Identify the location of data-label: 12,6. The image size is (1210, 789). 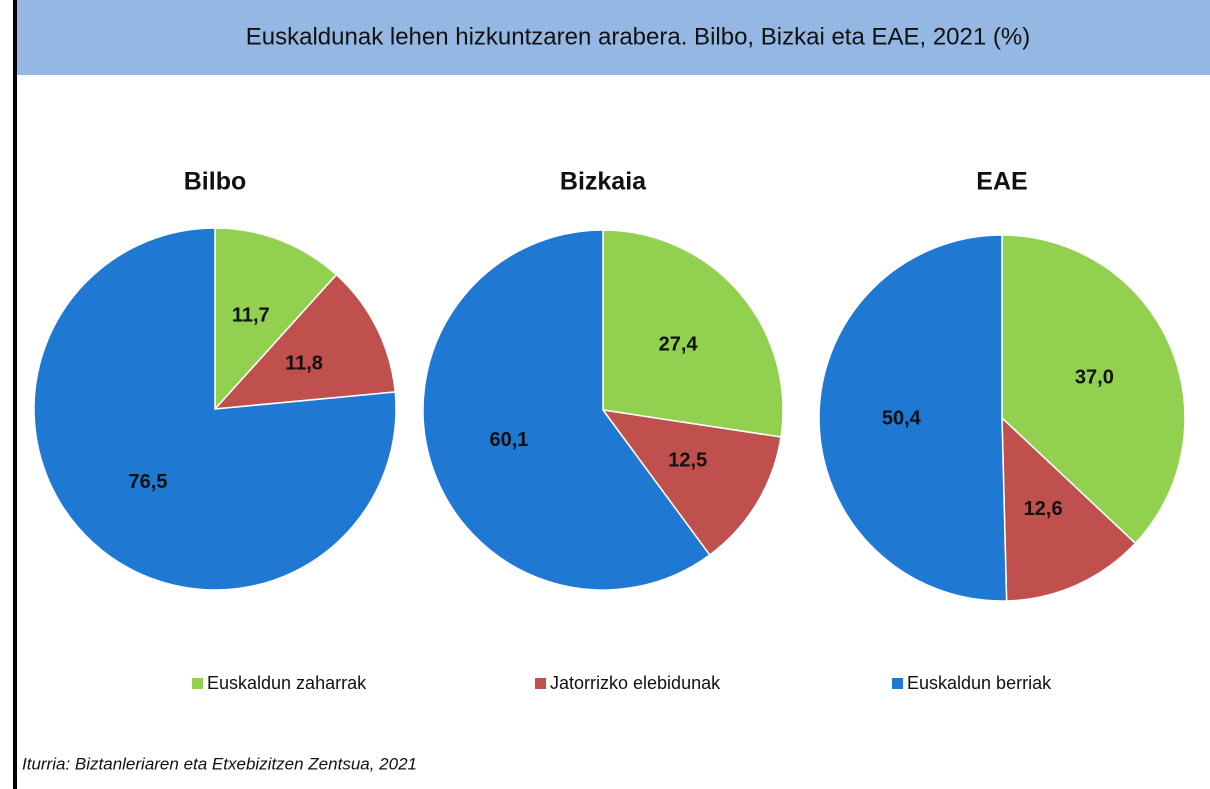
(1043, 509).